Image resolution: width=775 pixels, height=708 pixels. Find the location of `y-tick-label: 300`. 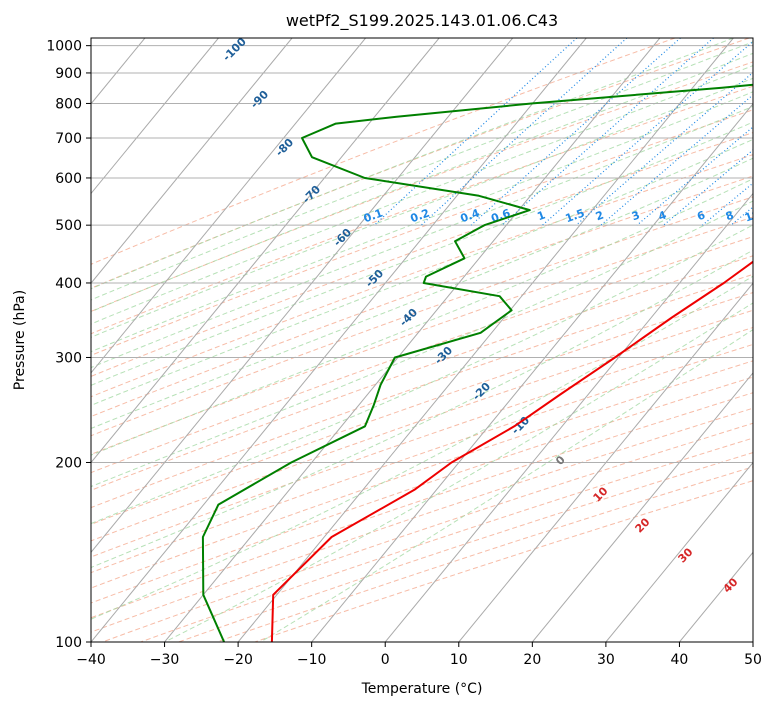

y-tick-label: 300 is located at coordinates (68, 358).